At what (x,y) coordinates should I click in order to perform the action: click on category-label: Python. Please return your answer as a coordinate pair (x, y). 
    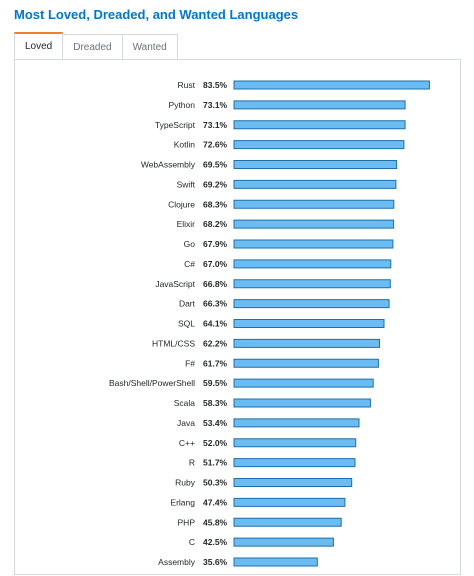
    Looking at the image, I should click on (182, 105).